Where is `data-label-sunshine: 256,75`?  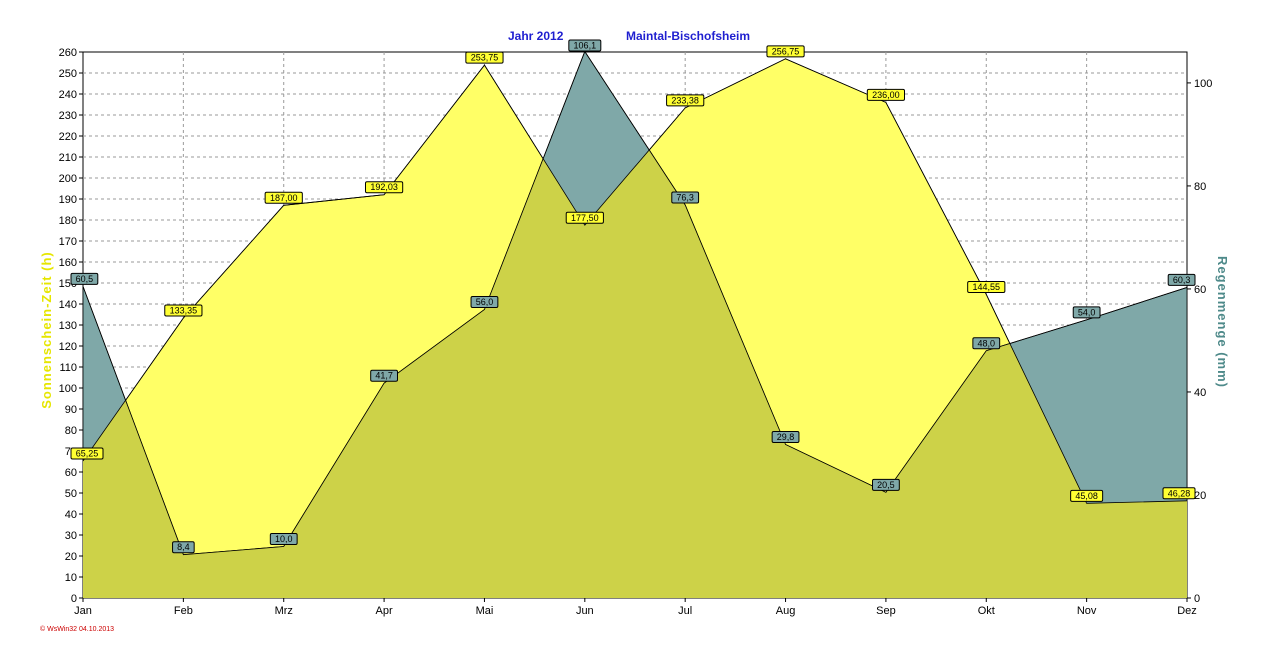
data-label-sunshine: 256,75 is located at coordinates (785, 51).